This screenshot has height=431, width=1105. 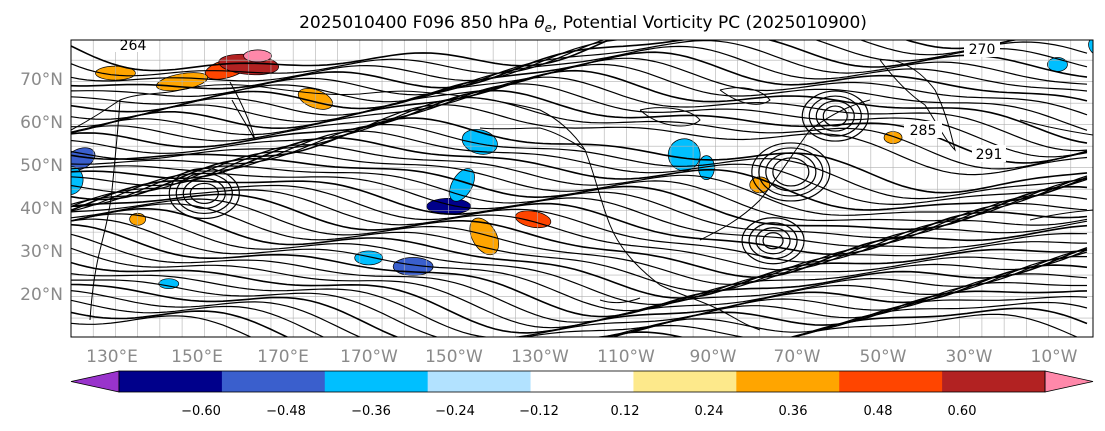 I want to click on y-tick-label: 40°N, so click(x=41, y=209).